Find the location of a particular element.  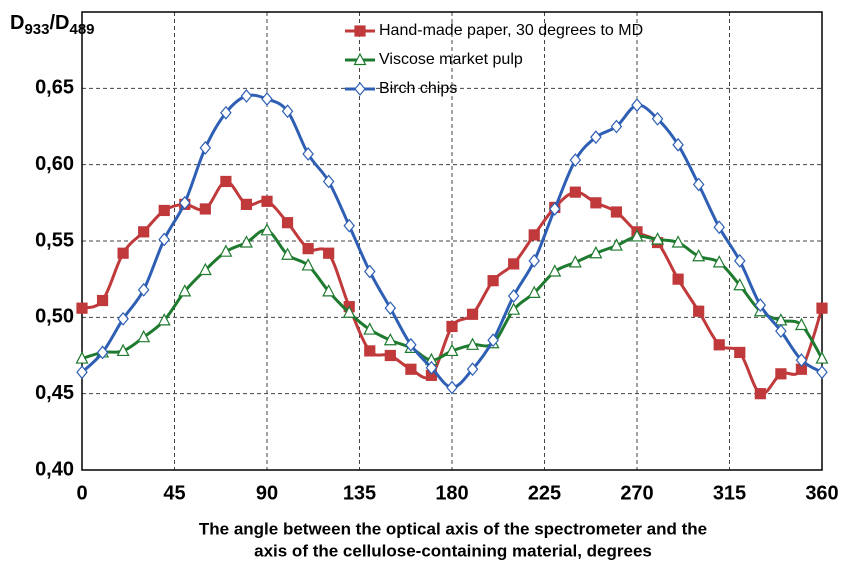

x-tick-label: 45 is located at coordinates (174, 493).